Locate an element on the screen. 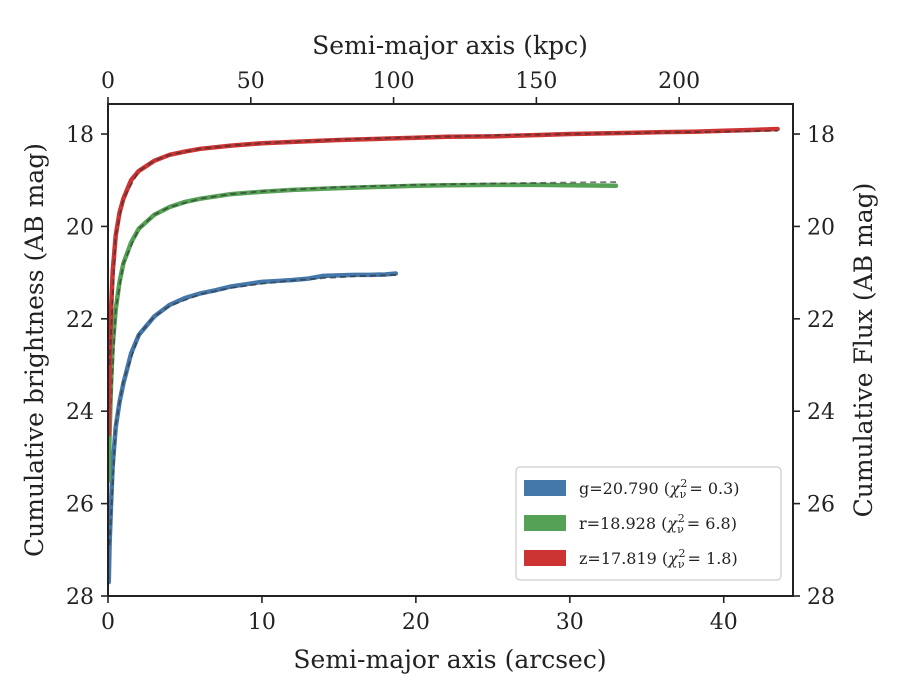 The image size is (900, 700). y-tick-label-right: 18 is located at coordinates (821, 135).